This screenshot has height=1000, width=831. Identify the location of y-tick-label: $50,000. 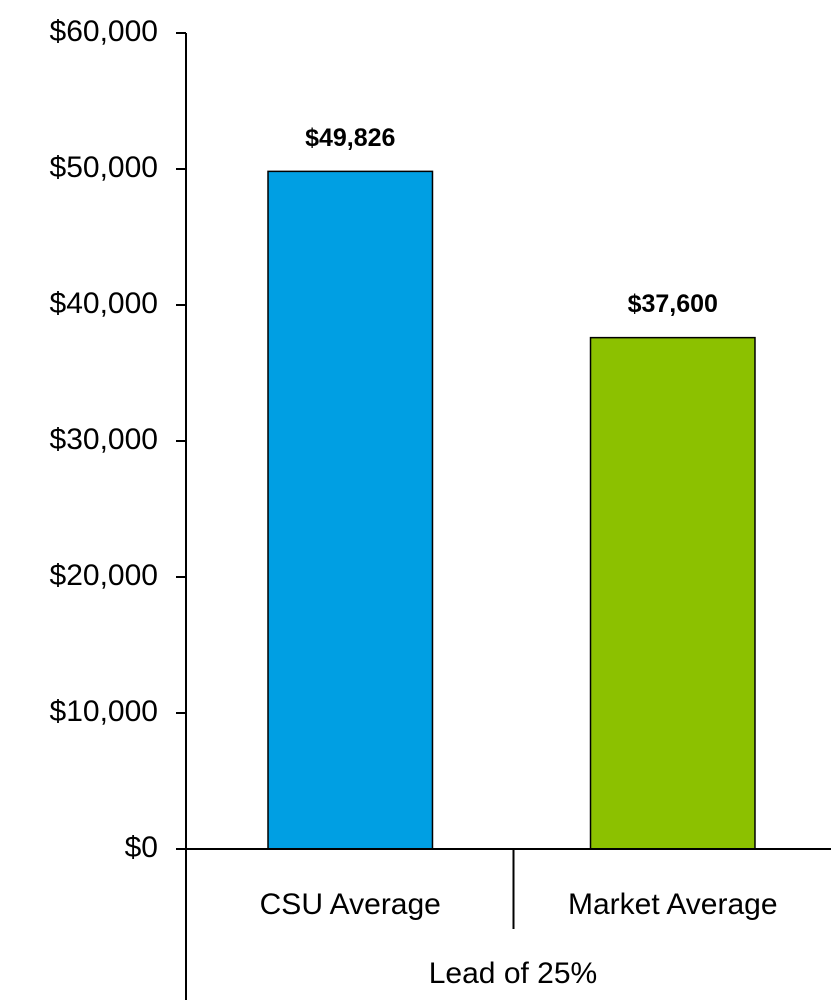
(104, 167).